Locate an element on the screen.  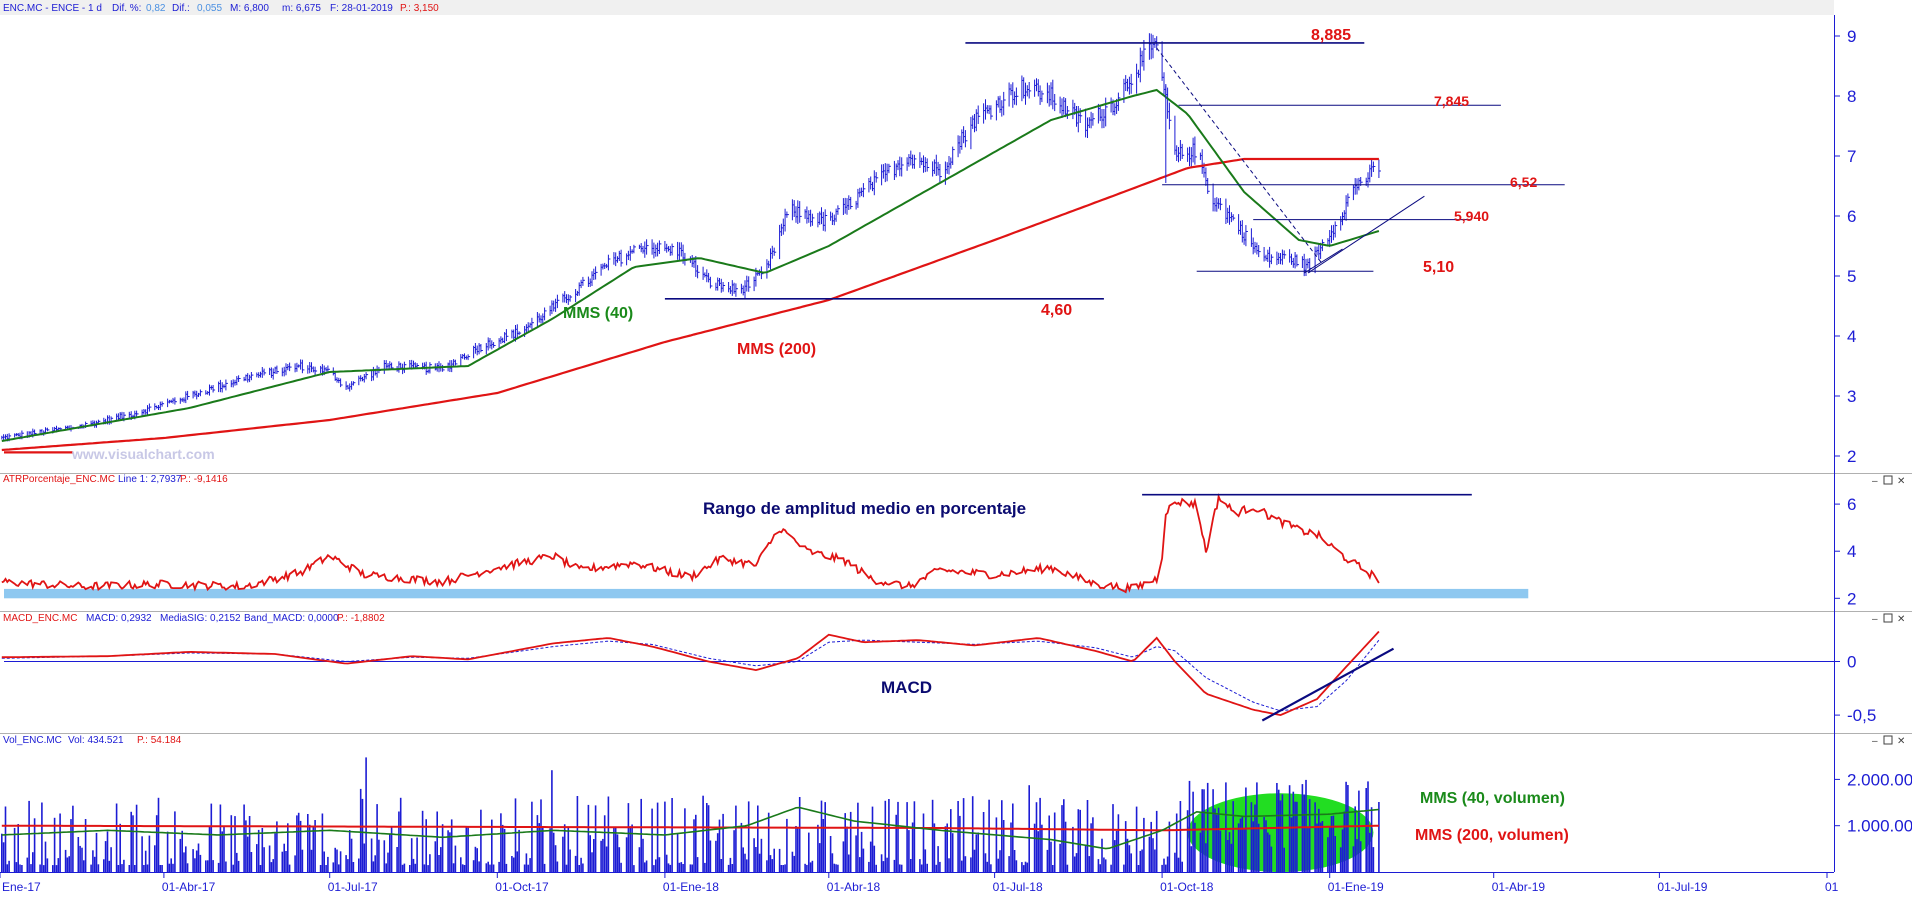
volume-header-vol: Vol: 434.521 is located at coordinates (96, 740).